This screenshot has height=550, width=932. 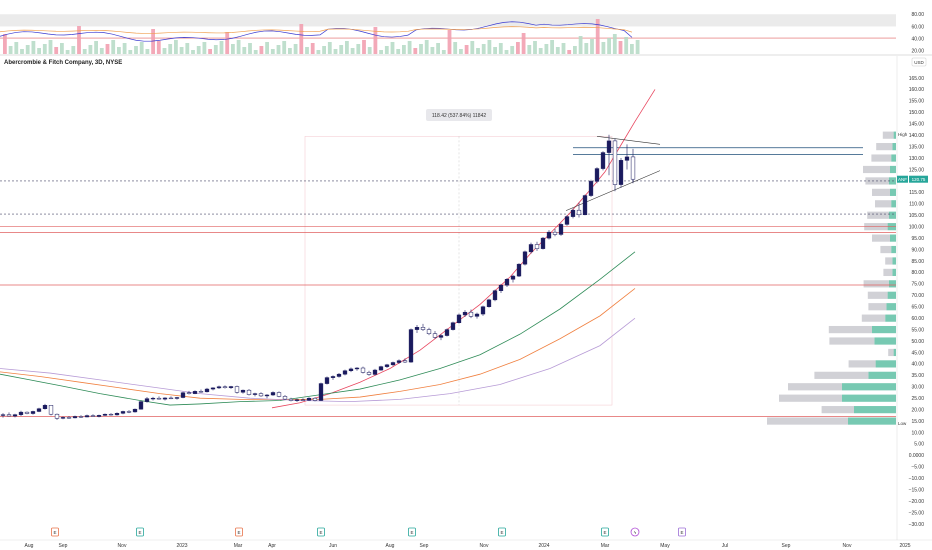 What do you see at coordinates (635, 532) in the screenshot?
I see `event-marker-letter: ϟ` at bounding box center [635, 532].